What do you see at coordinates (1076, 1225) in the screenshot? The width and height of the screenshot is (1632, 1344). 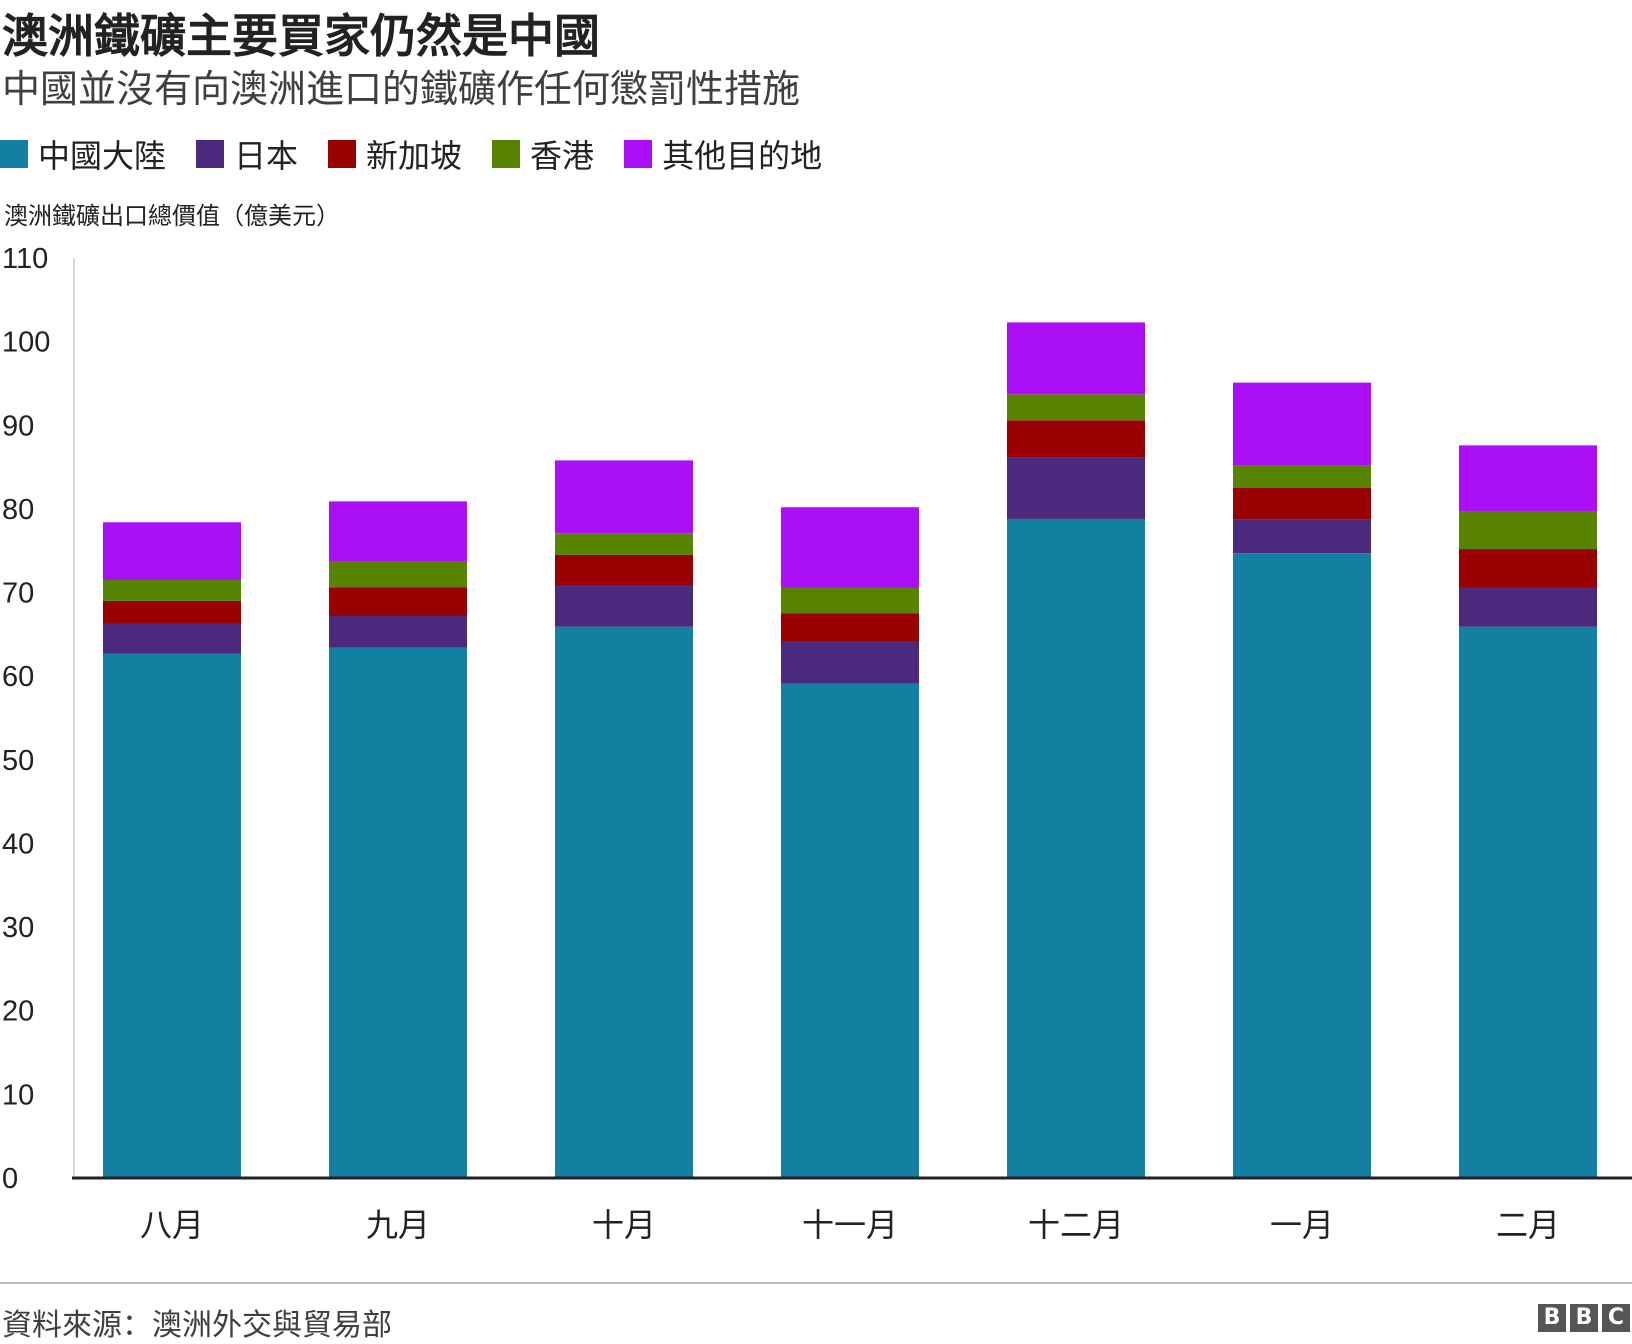 I see `x-tick-label: 十二月` at bounding box center [1076, 1225].